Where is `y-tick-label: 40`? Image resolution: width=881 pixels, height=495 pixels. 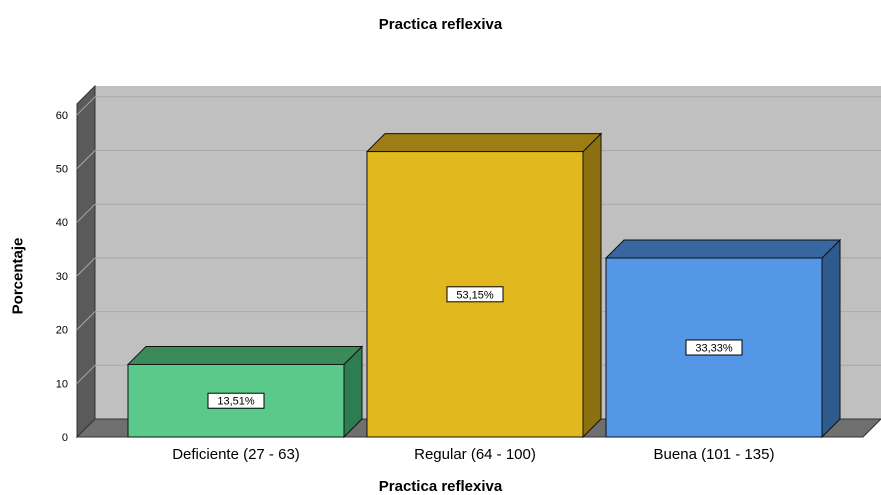
y-tick-label: 40 is located at coordinates (62, 223).